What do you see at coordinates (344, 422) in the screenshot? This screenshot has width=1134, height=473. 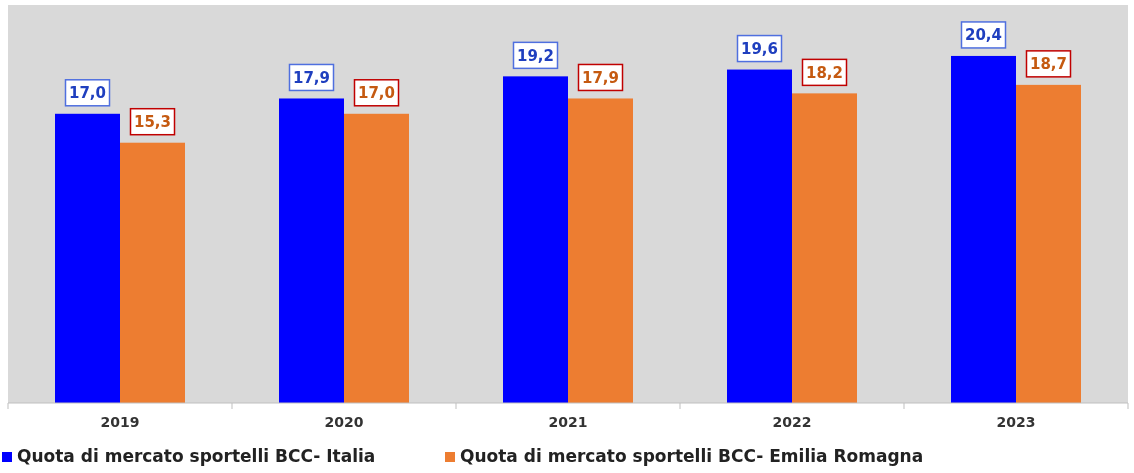 I see `x-tick-label: 2020` at bounding box center [344, 422].